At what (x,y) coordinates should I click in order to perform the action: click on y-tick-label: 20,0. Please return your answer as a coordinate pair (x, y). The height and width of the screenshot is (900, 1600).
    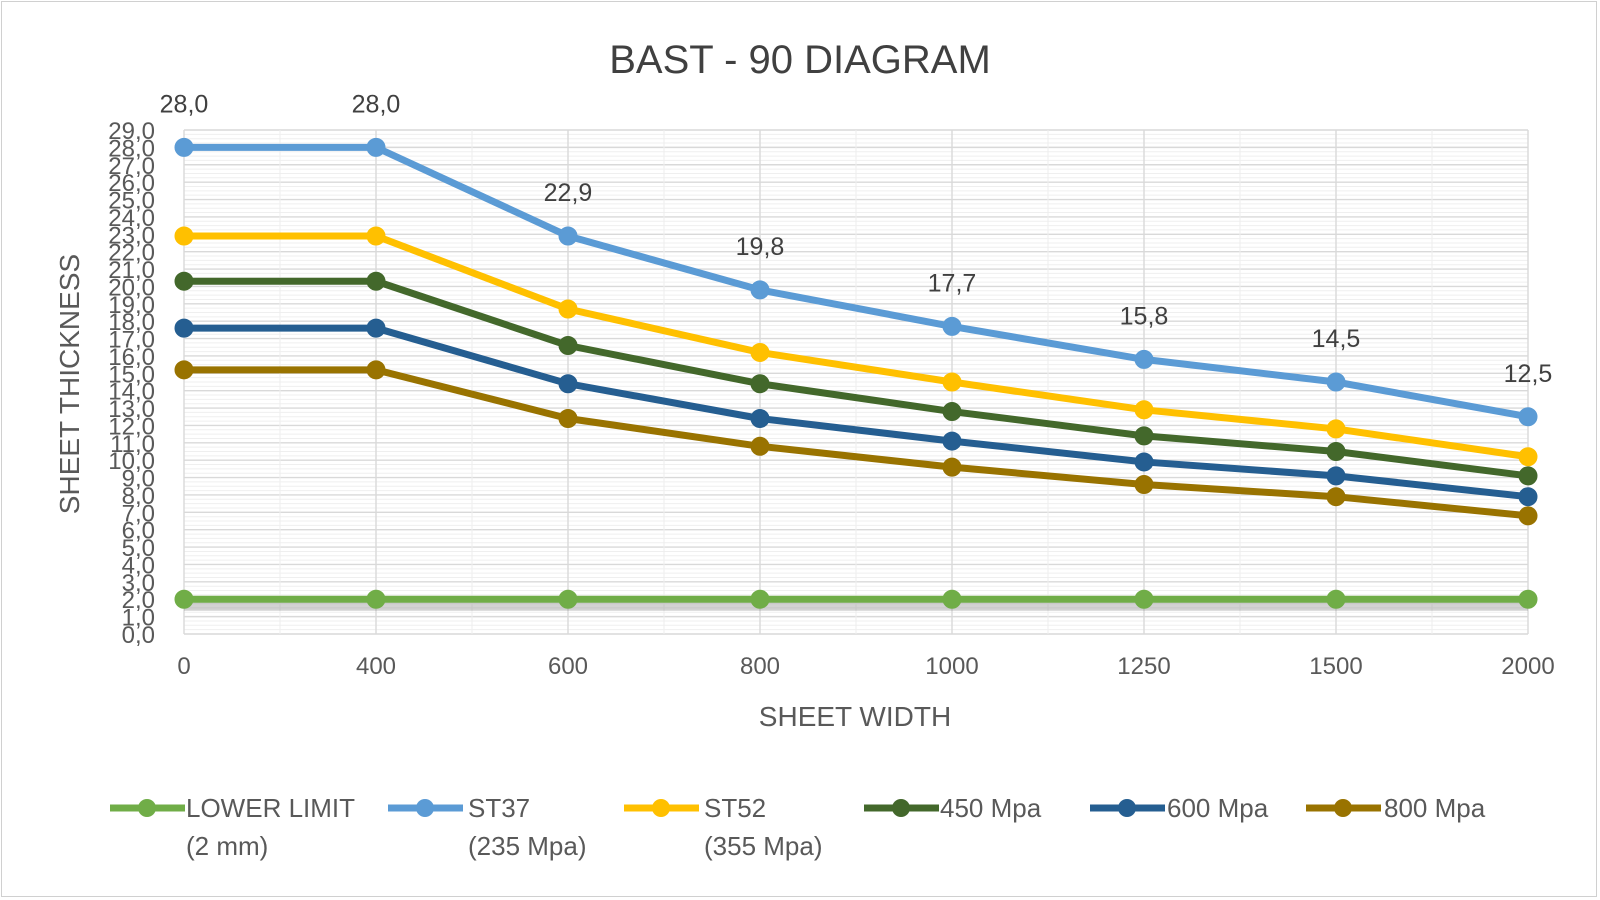
    Looking at the image, I should click on (131, 287).